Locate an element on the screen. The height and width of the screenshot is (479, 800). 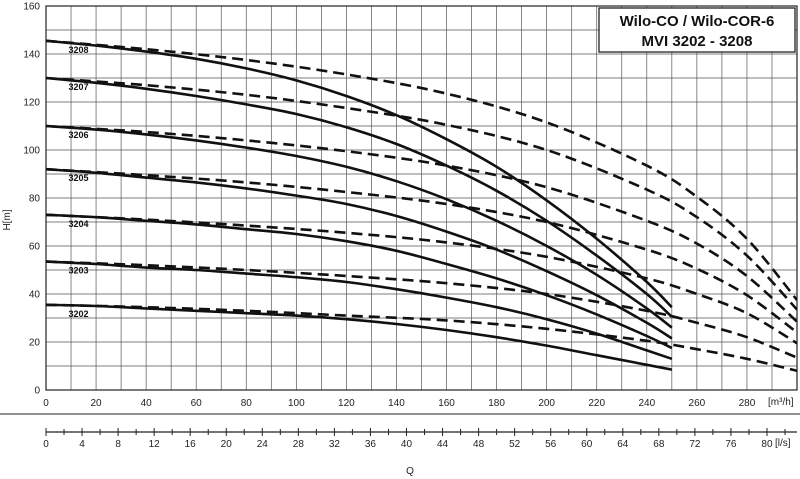
title-line-2: MVI 3202 - 3208 is located at coordinates (697, 41).